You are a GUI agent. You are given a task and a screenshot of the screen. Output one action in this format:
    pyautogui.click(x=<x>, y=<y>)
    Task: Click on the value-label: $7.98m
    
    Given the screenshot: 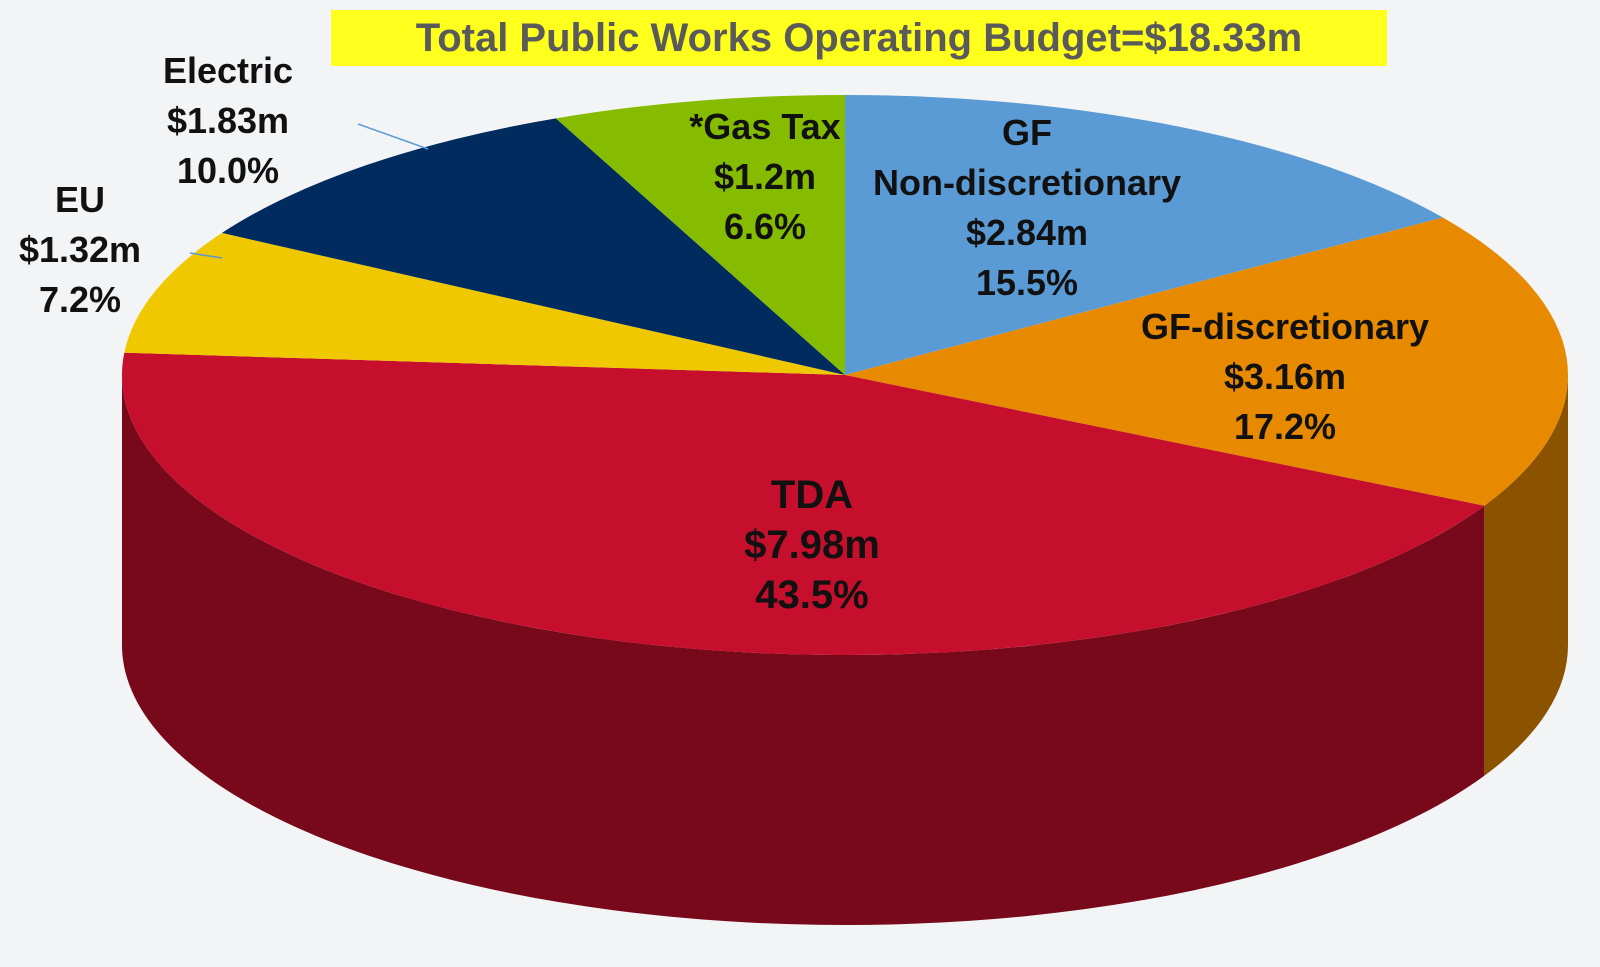 What is the action you would take?
    pyautogui.click(x=812, y=545)
    